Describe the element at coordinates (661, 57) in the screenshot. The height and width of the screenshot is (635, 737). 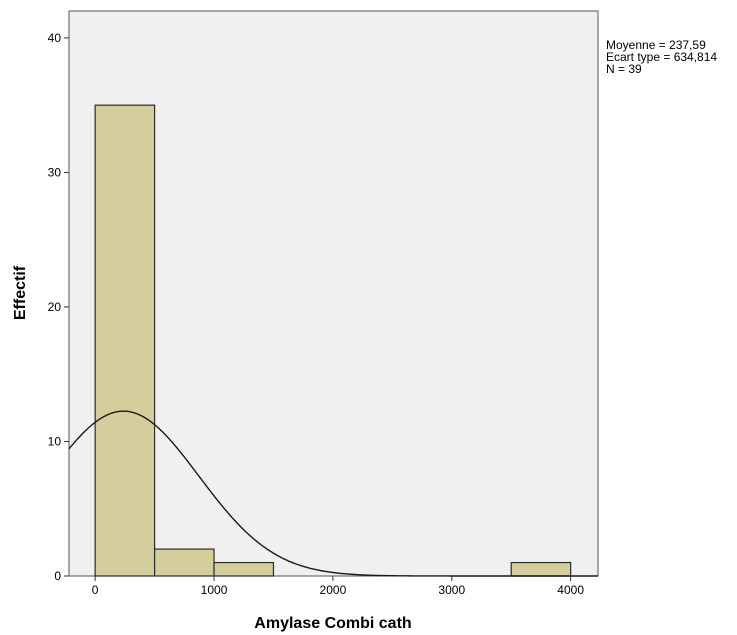
I see `stats-line-1: Ecart type = 634,814` at that location.